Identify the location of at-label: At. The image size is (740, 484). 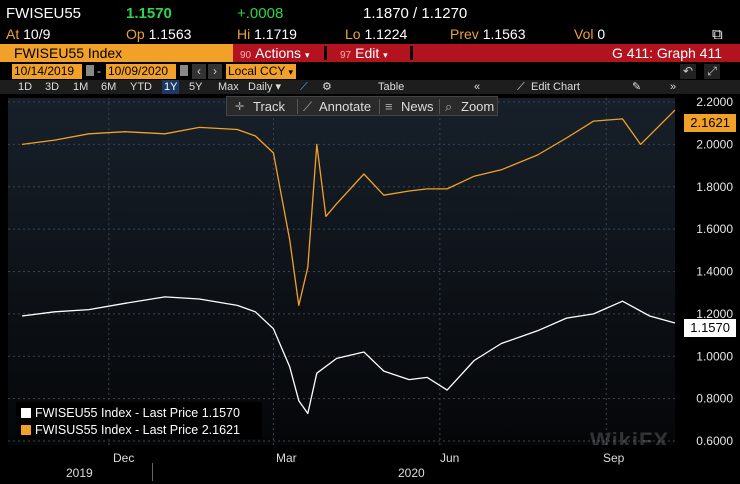
(13, 34).